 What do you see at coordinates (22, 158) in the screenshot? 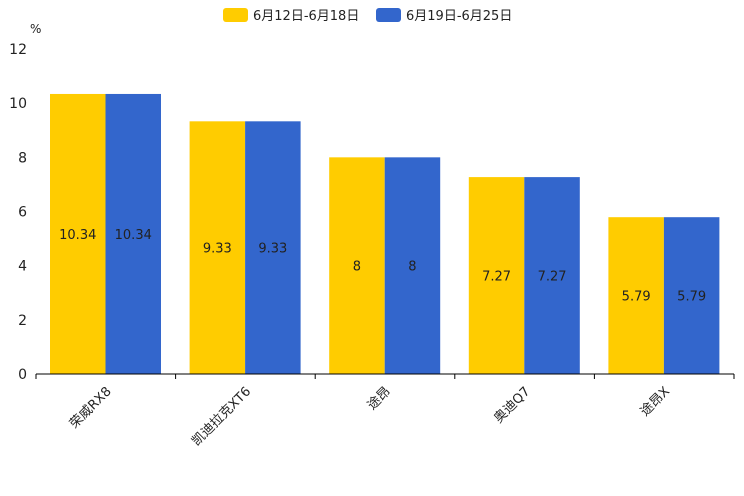
I see `y-tick-label: 8` at bounding box center [22, 158].